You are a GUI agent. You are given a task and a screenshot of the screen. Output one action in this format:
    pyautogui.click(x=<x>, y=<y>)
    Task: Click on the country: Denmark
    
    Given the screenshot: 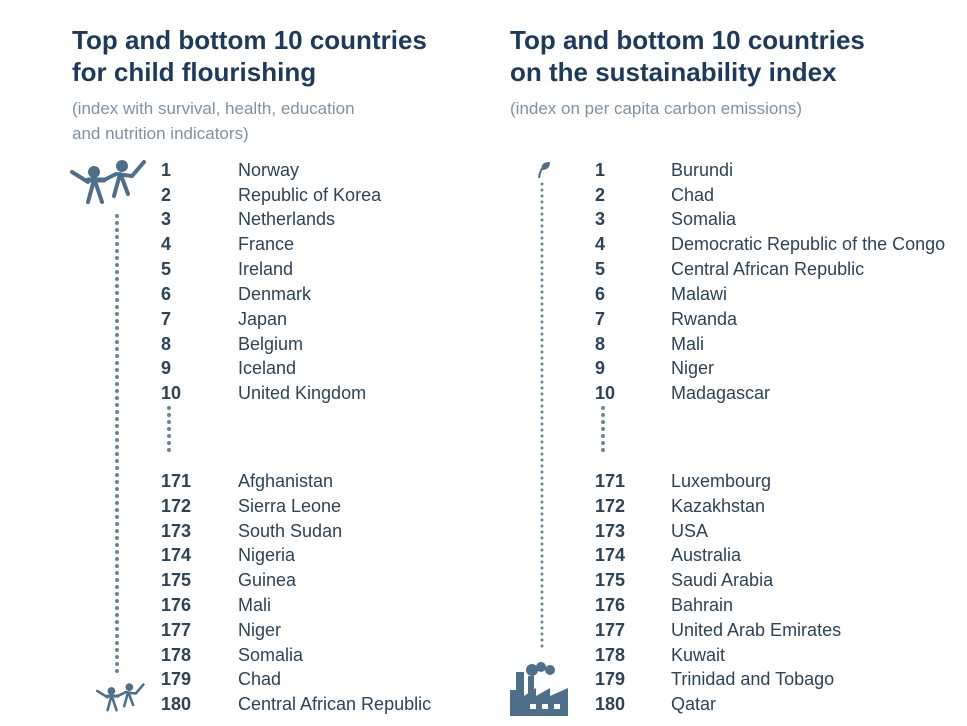 What is the action you would take?
    pyautogui.click(x=275, y=294)
    